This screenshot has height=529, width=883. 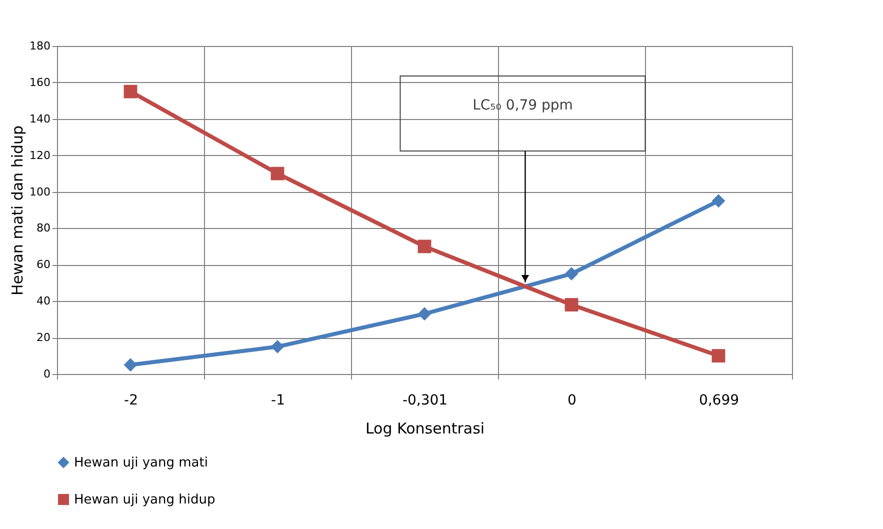 I want to click on y-tick-label: 60, so click(x=43, y=265).